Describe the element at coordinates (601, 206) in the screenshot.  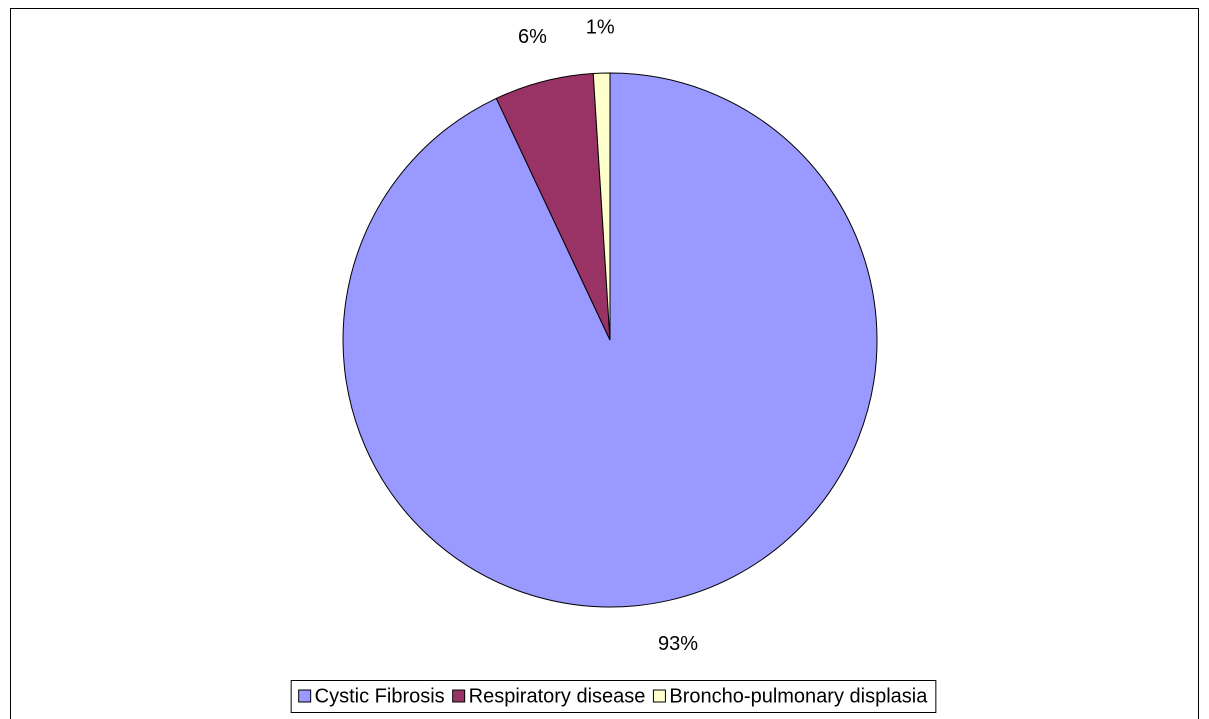
I see `pie-slice` at that location.